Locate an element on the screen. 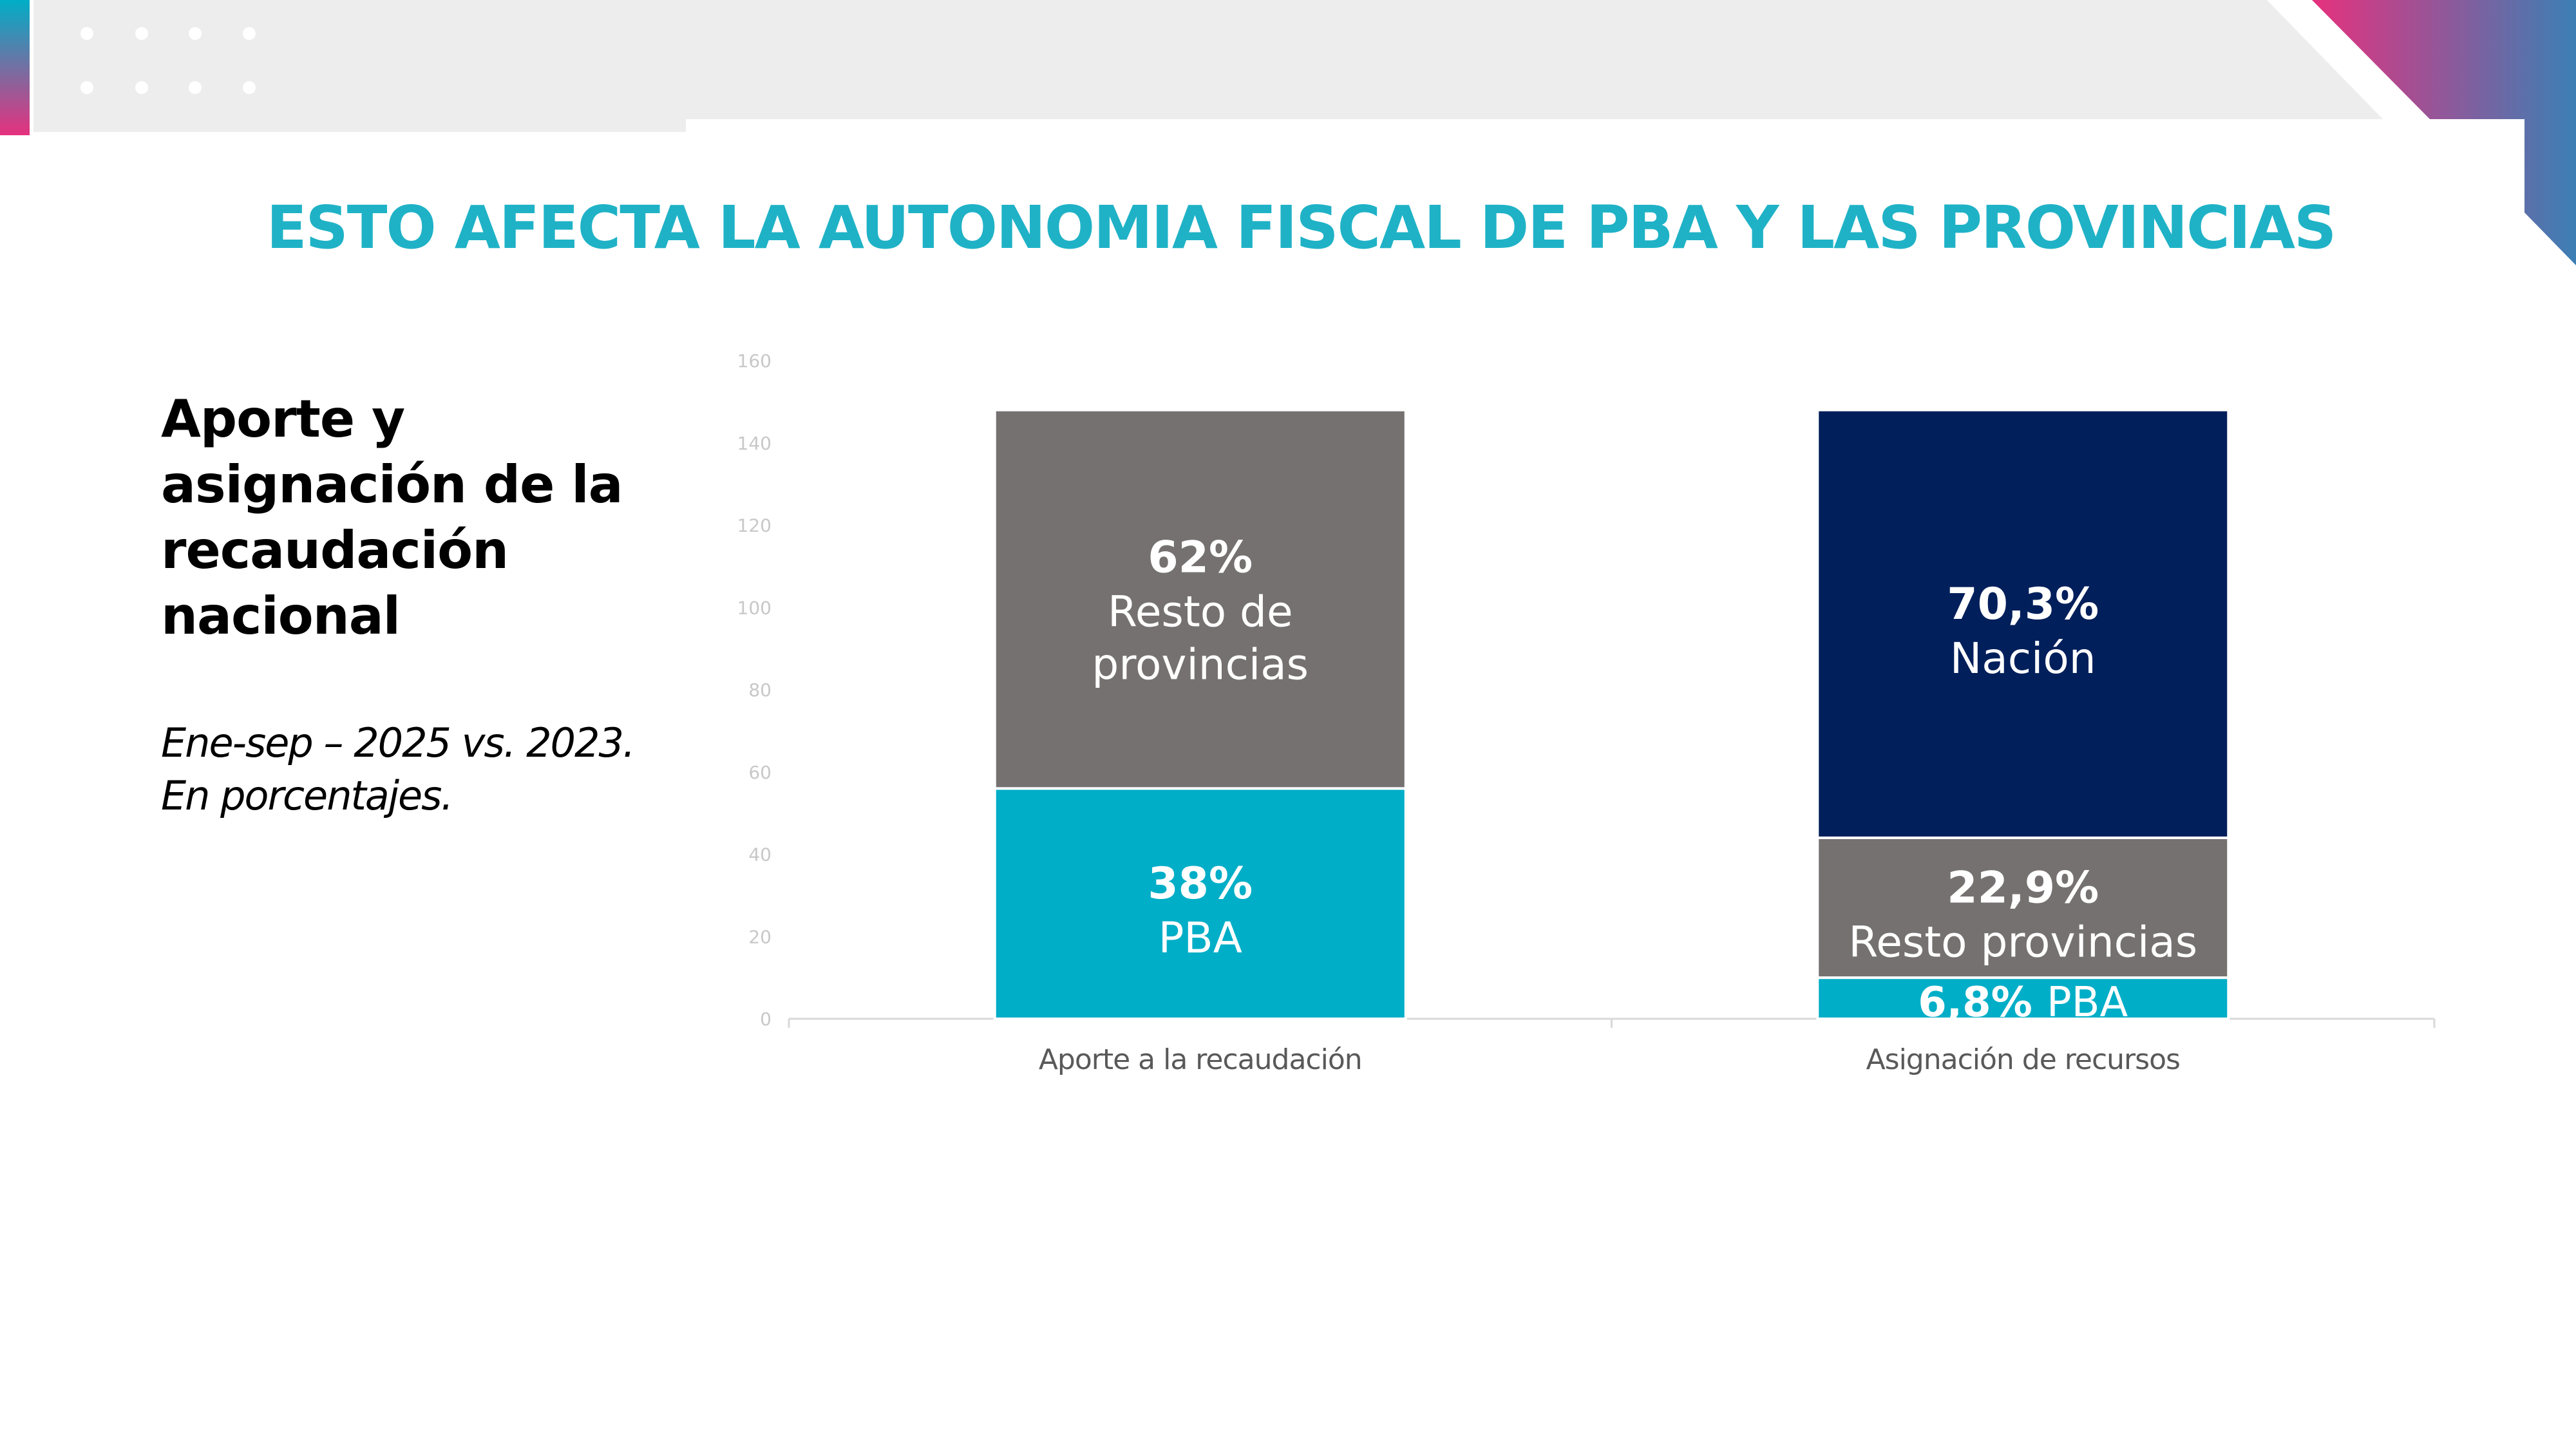 This screenshot has height=1449, width=2576. y-tick-label: 80 is located at coordinates (760, 690).